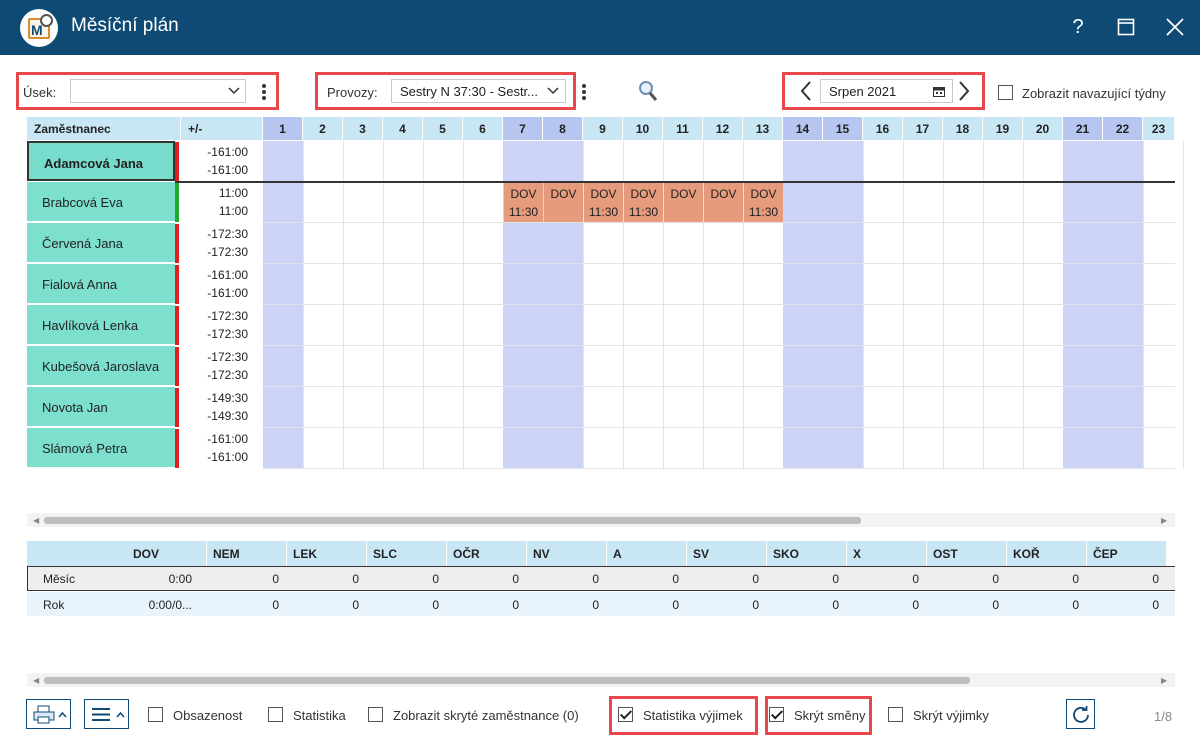 Image resolution: width=1200 pixels, height=750 pixels. Describe the element at coordinates (601, 578) in the screenshot. I see `stats-row-month` at that location.